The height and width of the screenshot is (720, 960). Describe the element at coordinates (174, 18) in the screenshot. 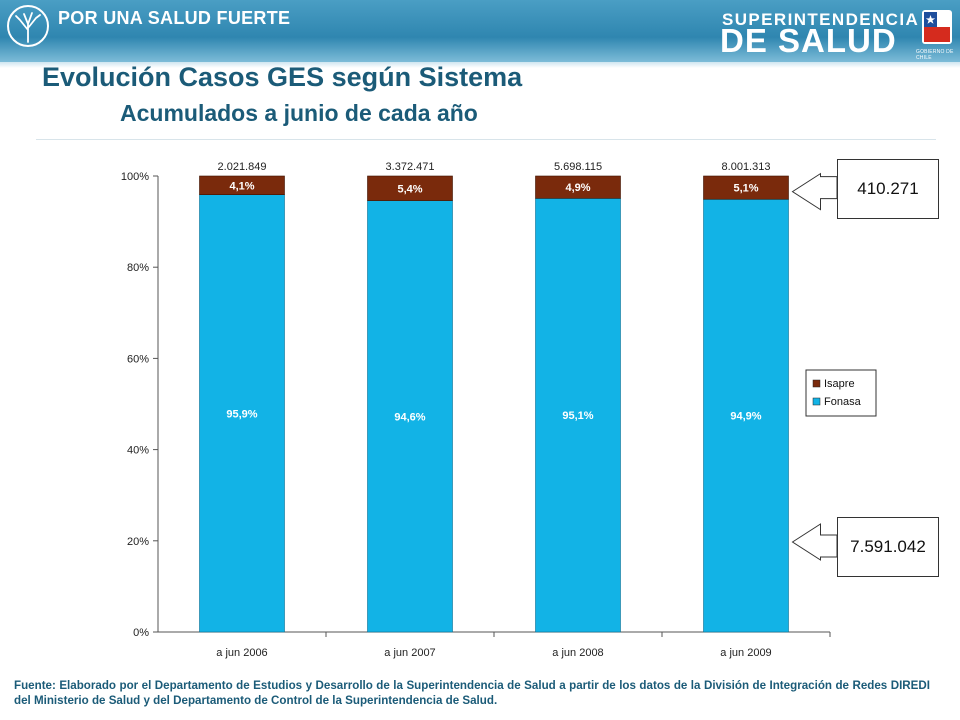

I see `slogan: POR UNA SALUD FUERTE` at that location.